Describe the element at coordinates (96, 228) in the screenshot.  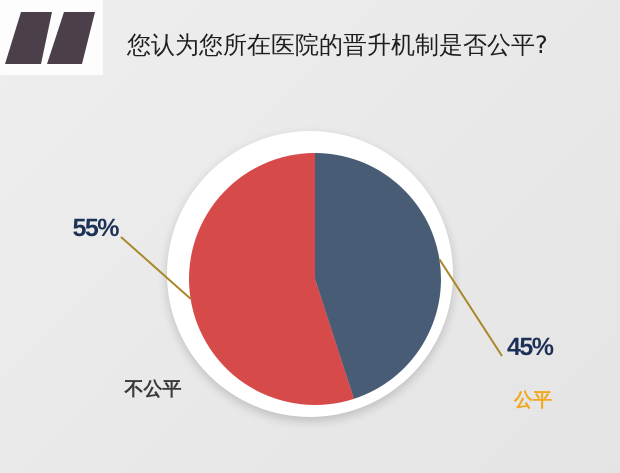
I see `data-label: 55%` at that location.